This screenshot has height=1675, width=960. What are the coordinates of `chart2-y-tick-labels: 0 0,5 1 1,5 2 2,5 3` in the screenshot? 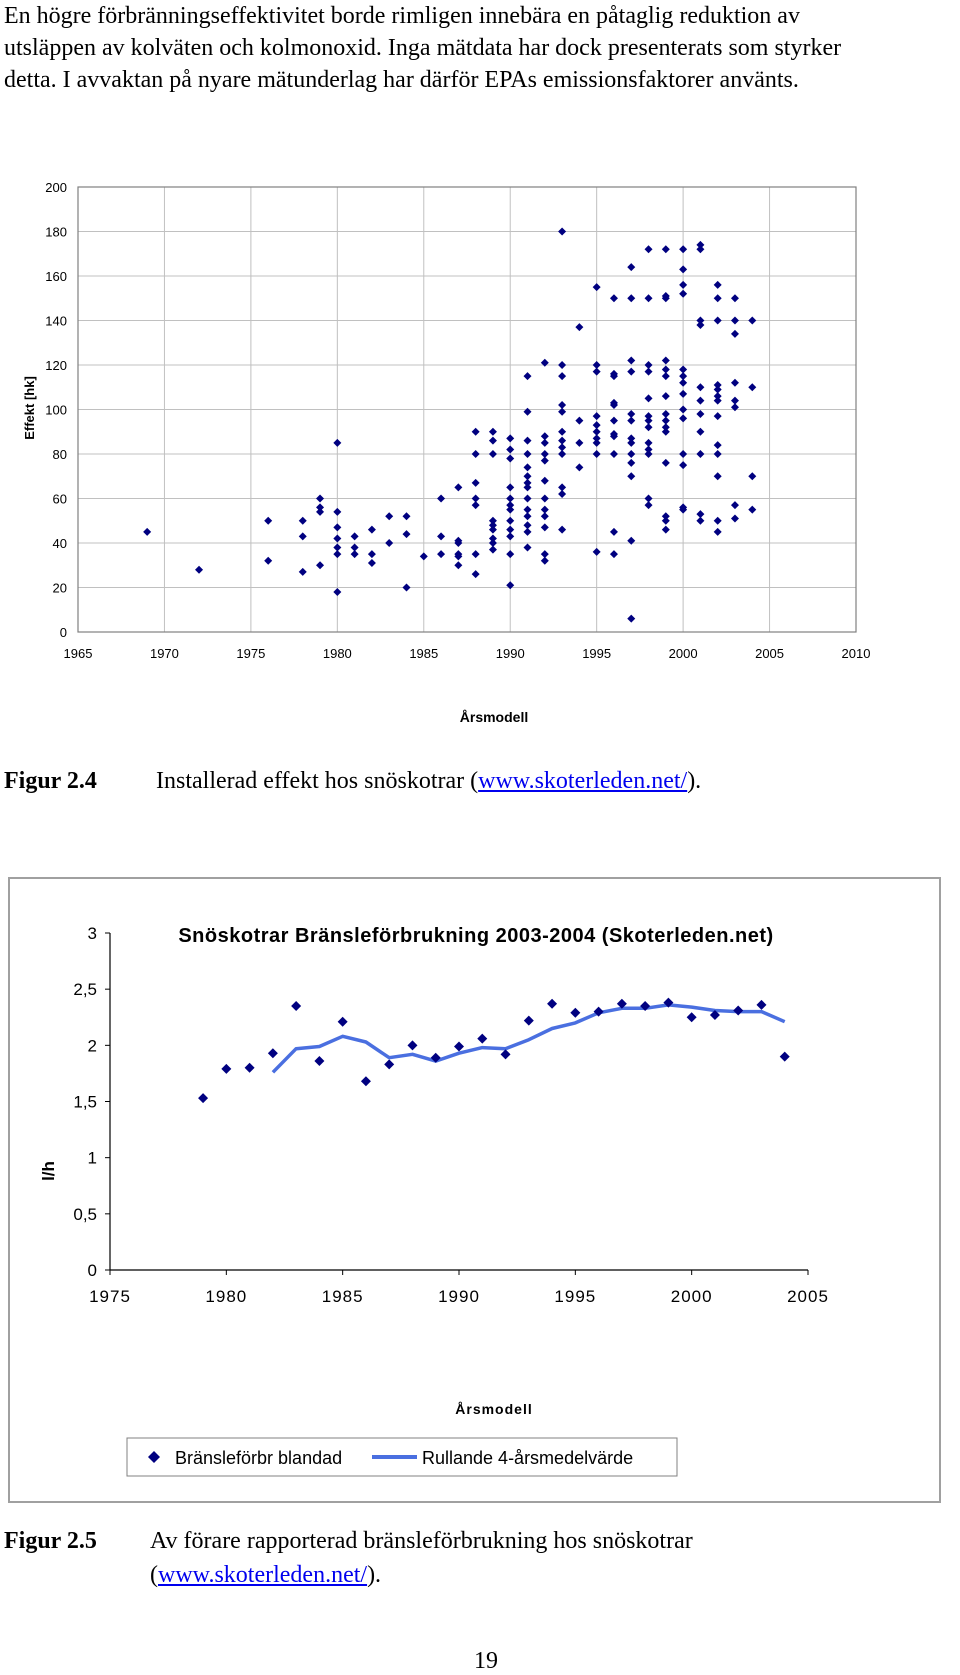 It's located at (85, 1102).